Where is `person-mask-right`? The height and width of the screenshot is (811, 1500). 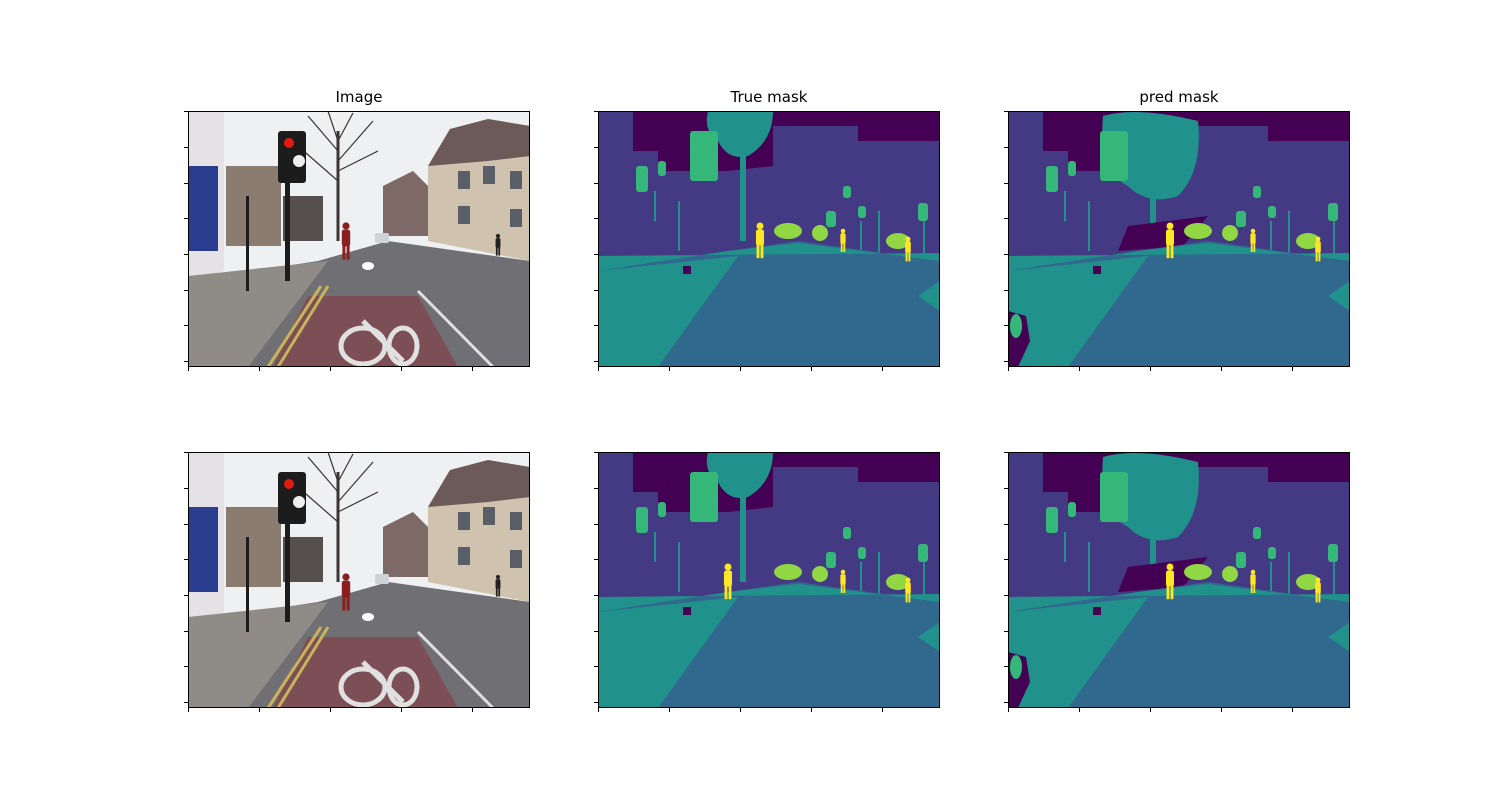 person-mask-right is located at coordinates (908, 249).